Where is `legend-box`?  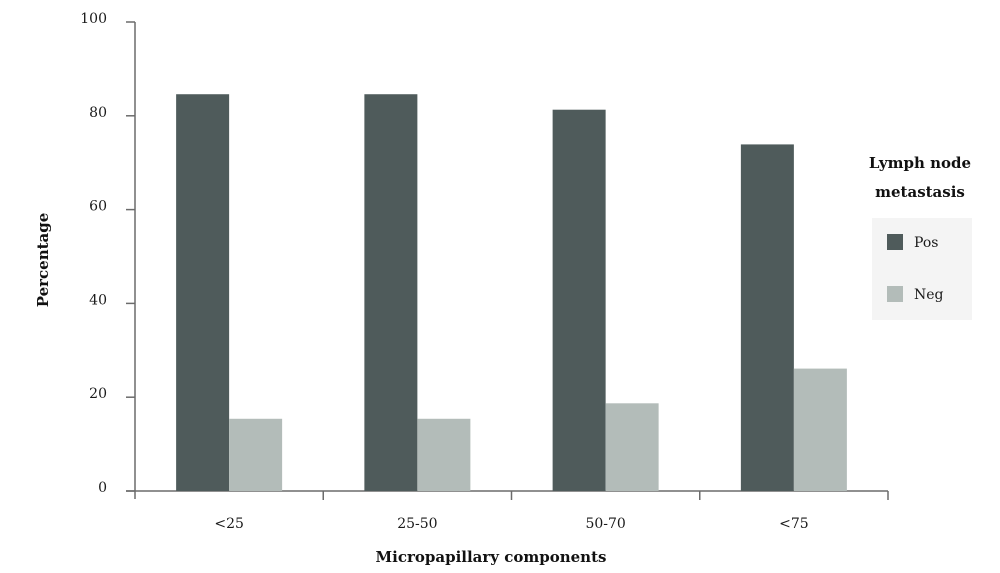
legend-box is located at coordinates (922, 269).